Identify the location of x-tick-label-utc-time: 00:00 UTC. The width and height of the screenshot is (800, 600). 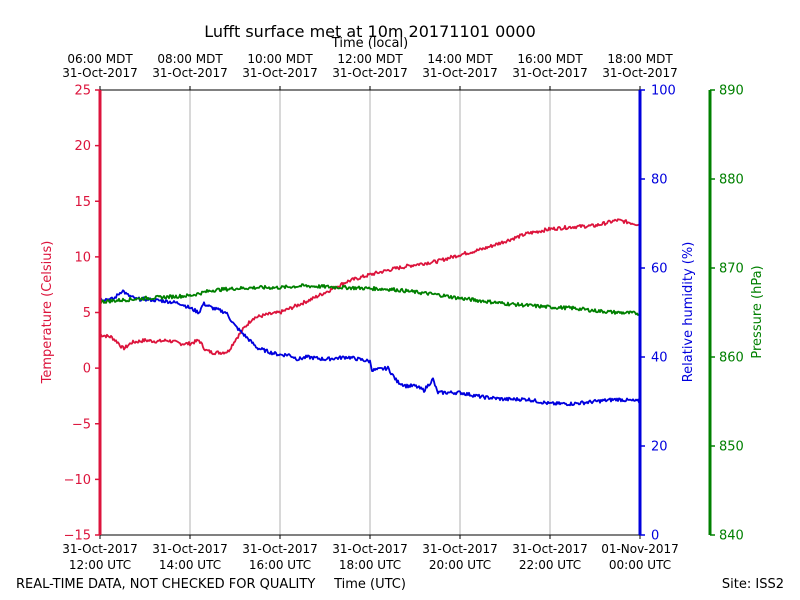
(640, 565).